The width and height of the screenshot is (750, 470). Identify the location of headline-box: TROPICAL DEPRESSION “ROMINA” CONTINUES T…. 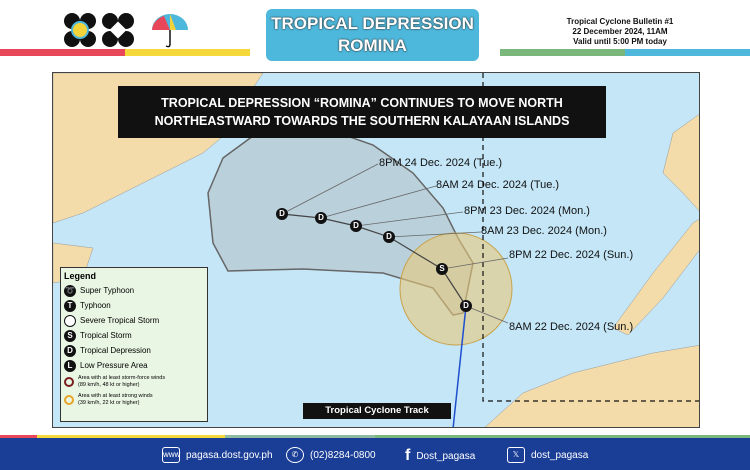
(362, 112).